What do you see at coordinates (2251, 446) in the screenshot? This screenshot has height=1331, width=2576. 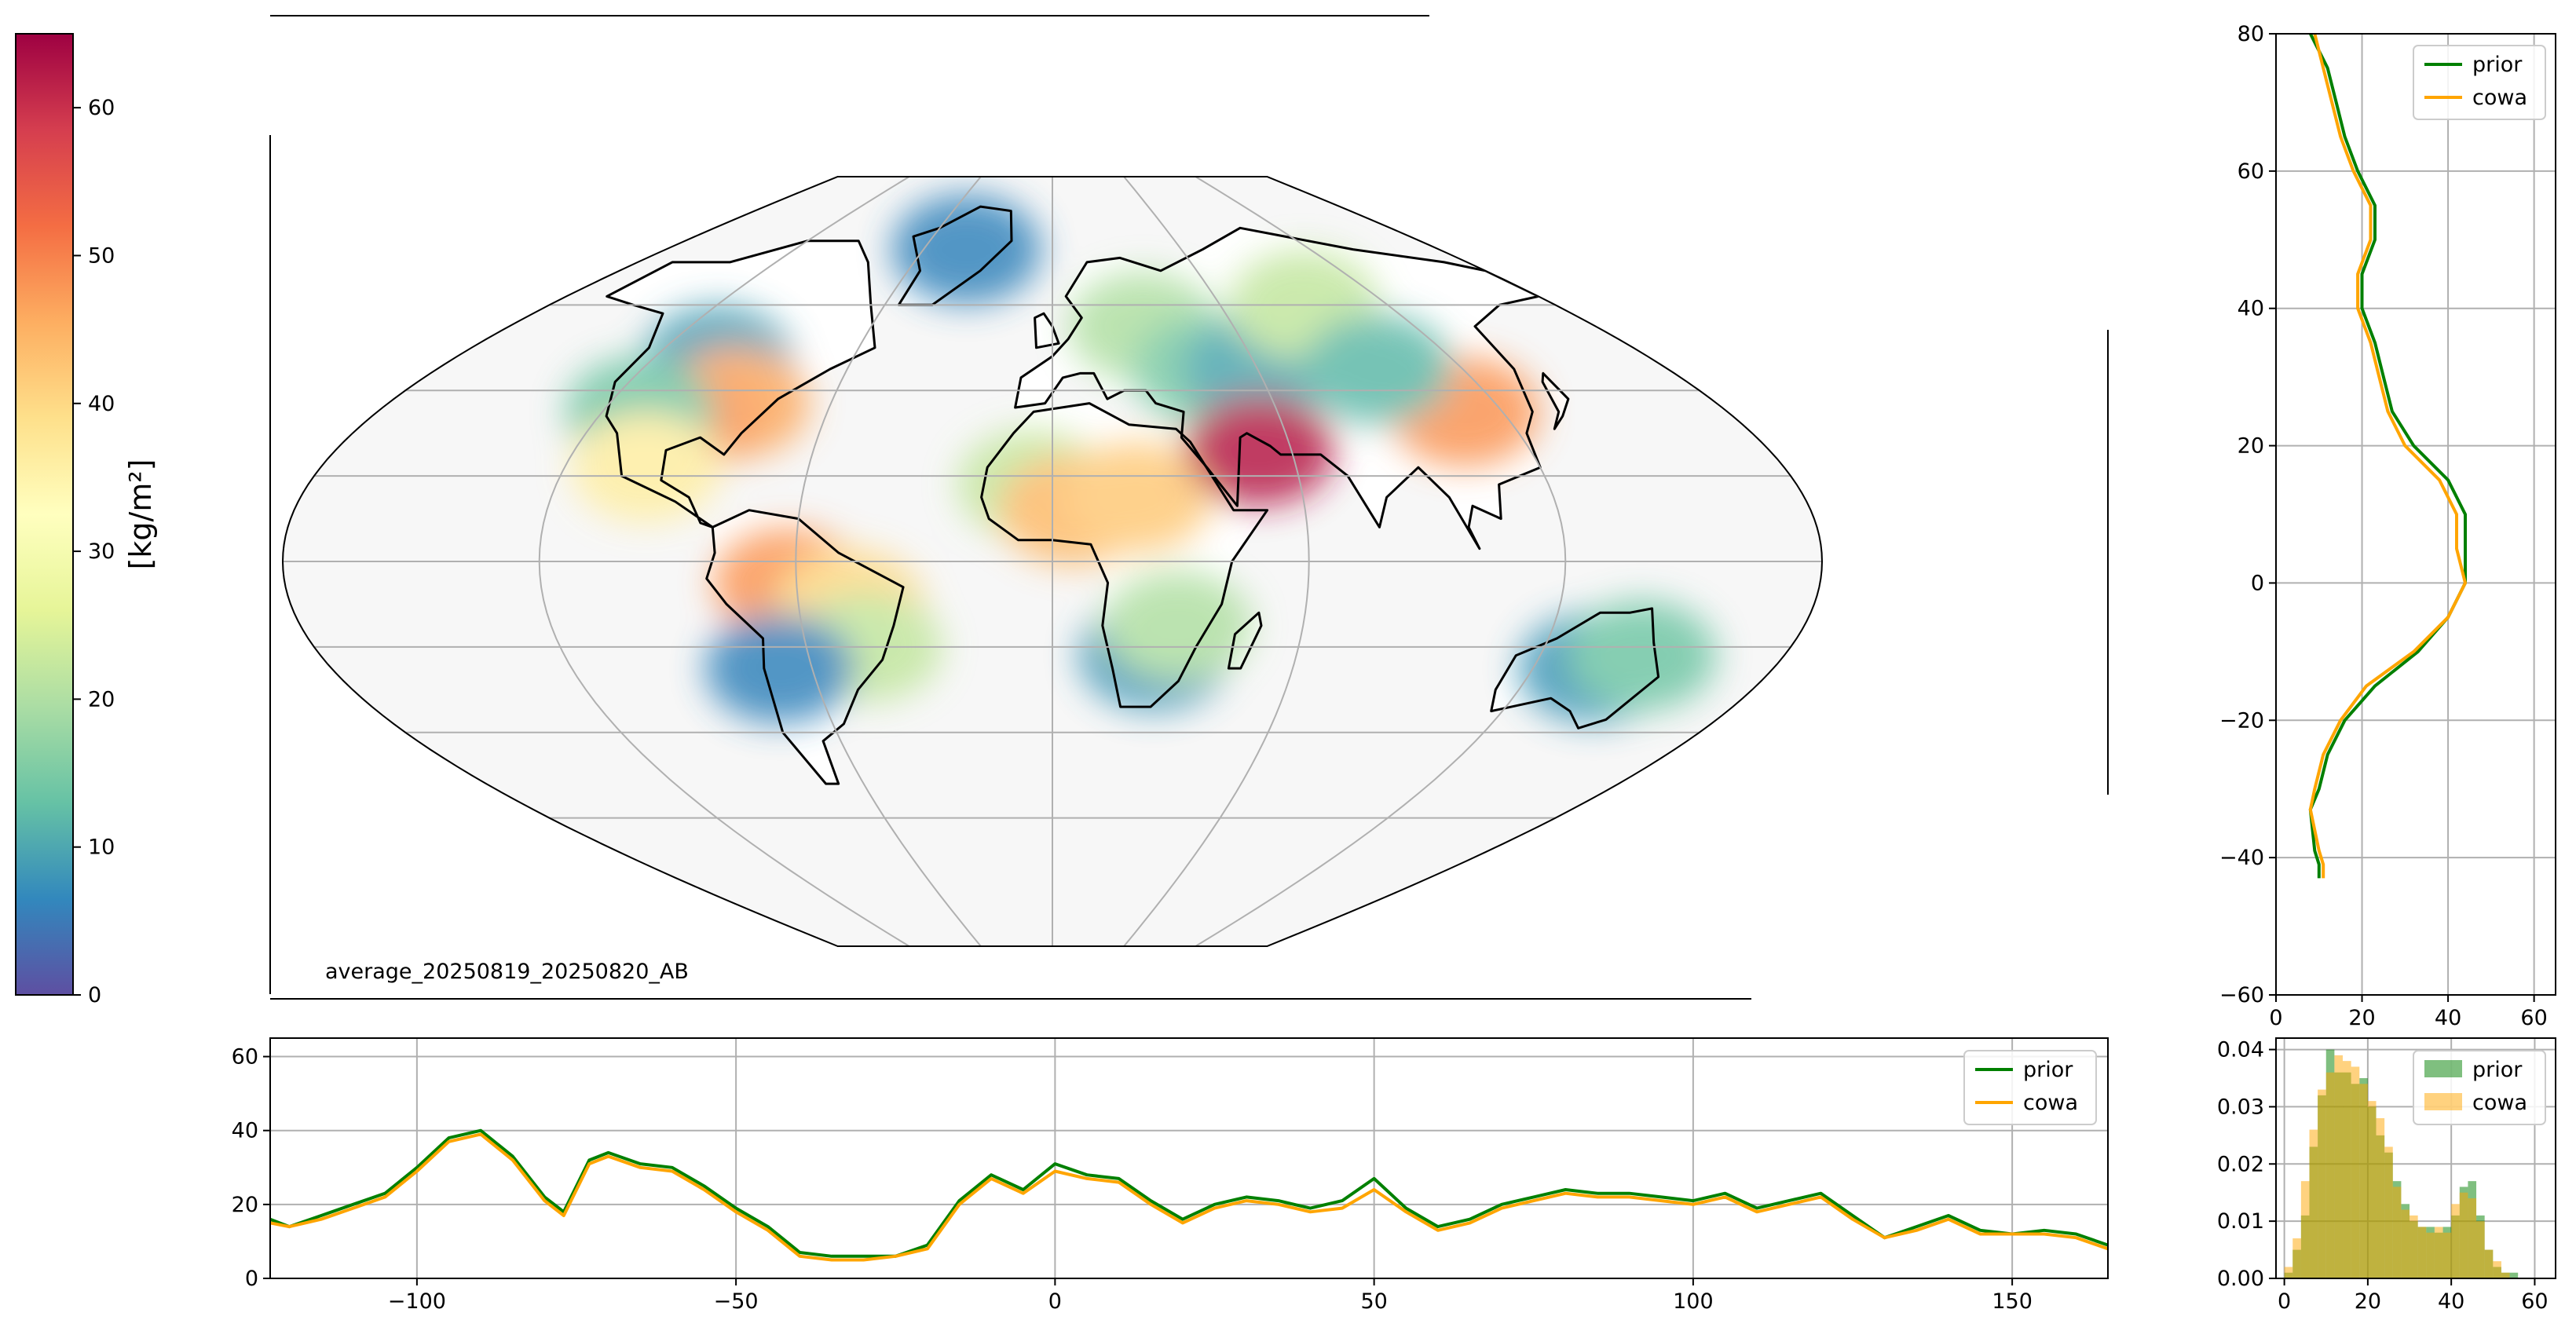 I see `lat-ytick-label: 20` at bounding box center [2251, 446].